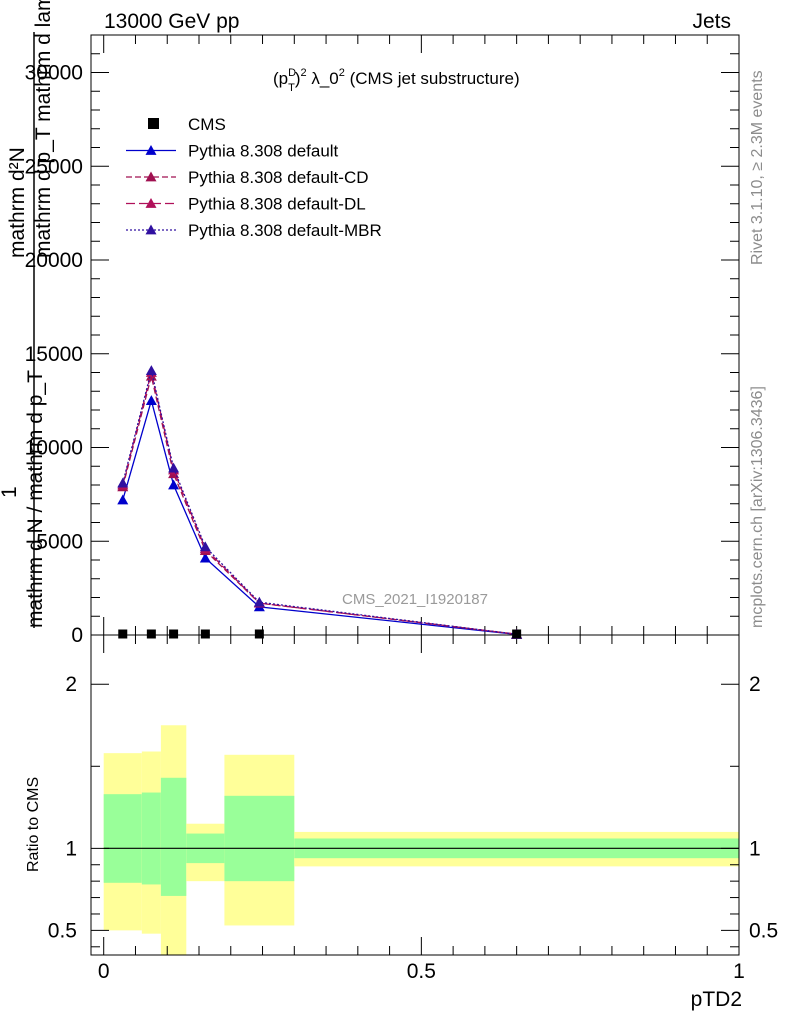  Describe the element at coordinates (62, 930) in the screenshot. I see `ratio-y-tick-label: 0.5` at that location.